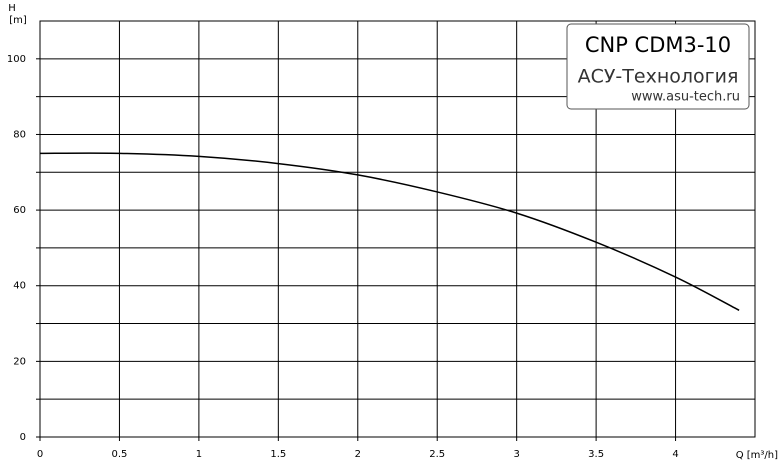  What do you see at coordinates (757, 455) in the screenshot?
I see `x-axis-label: Q [m³/h]` at bounding box center [757, 455].